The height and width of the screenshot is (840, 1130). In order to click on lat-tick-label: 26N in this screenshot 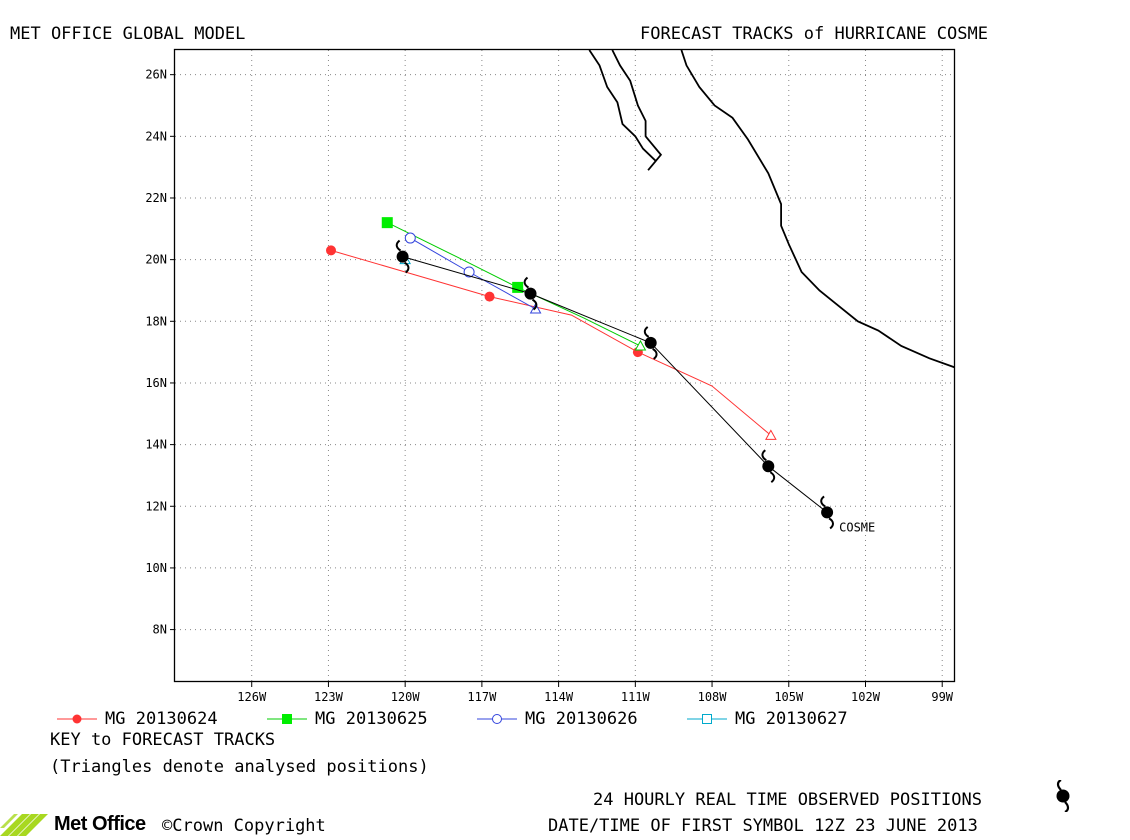, I will do `click(156, 75)`.